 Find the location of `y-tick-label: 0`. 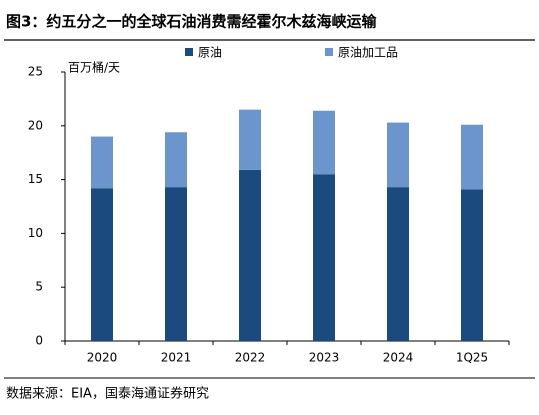

y-tick-label: 0 is located at coordinates (39, 341).